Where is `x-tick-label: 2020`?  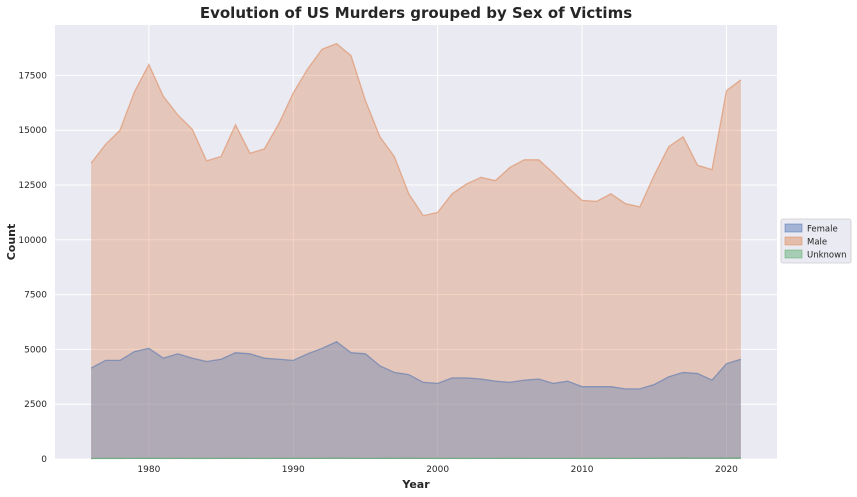
x-tick-label: 2020 is located at coordinates (726, 470).